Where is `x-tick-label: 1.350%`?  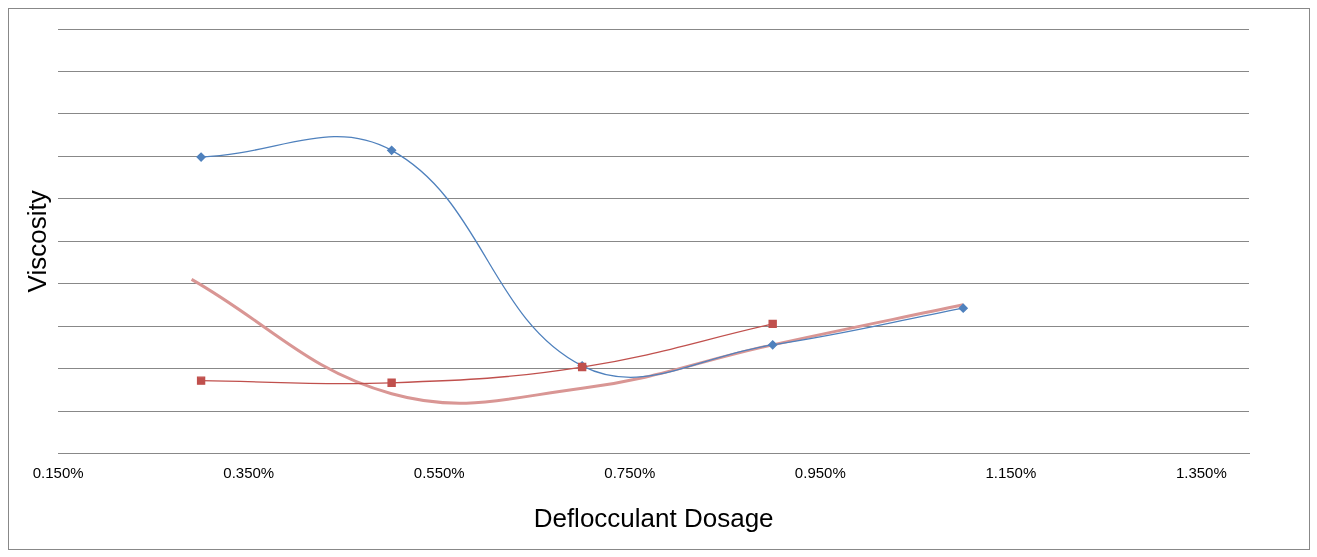 x-tick-label: 1.350% is located at coordinates (1201, 472).